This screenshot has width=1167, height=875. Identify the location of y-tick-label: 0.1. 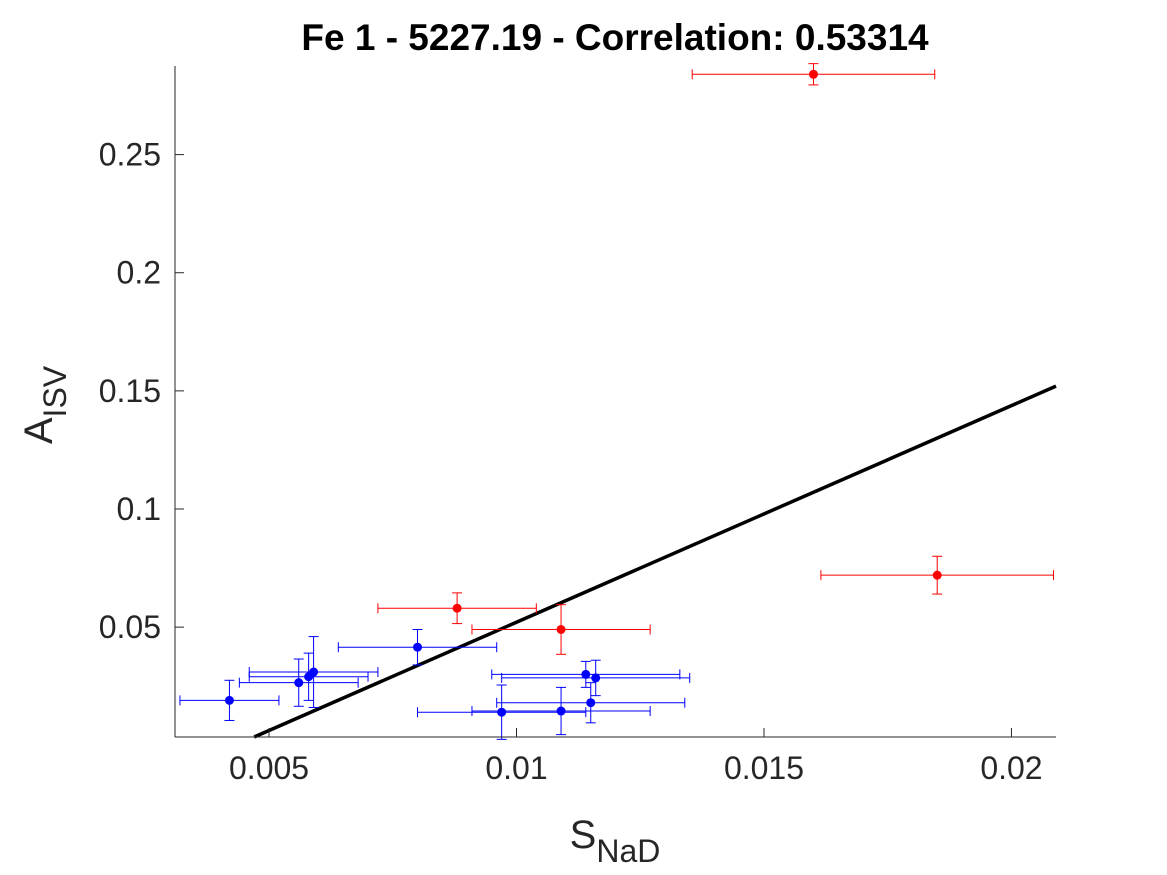
(139, 509).